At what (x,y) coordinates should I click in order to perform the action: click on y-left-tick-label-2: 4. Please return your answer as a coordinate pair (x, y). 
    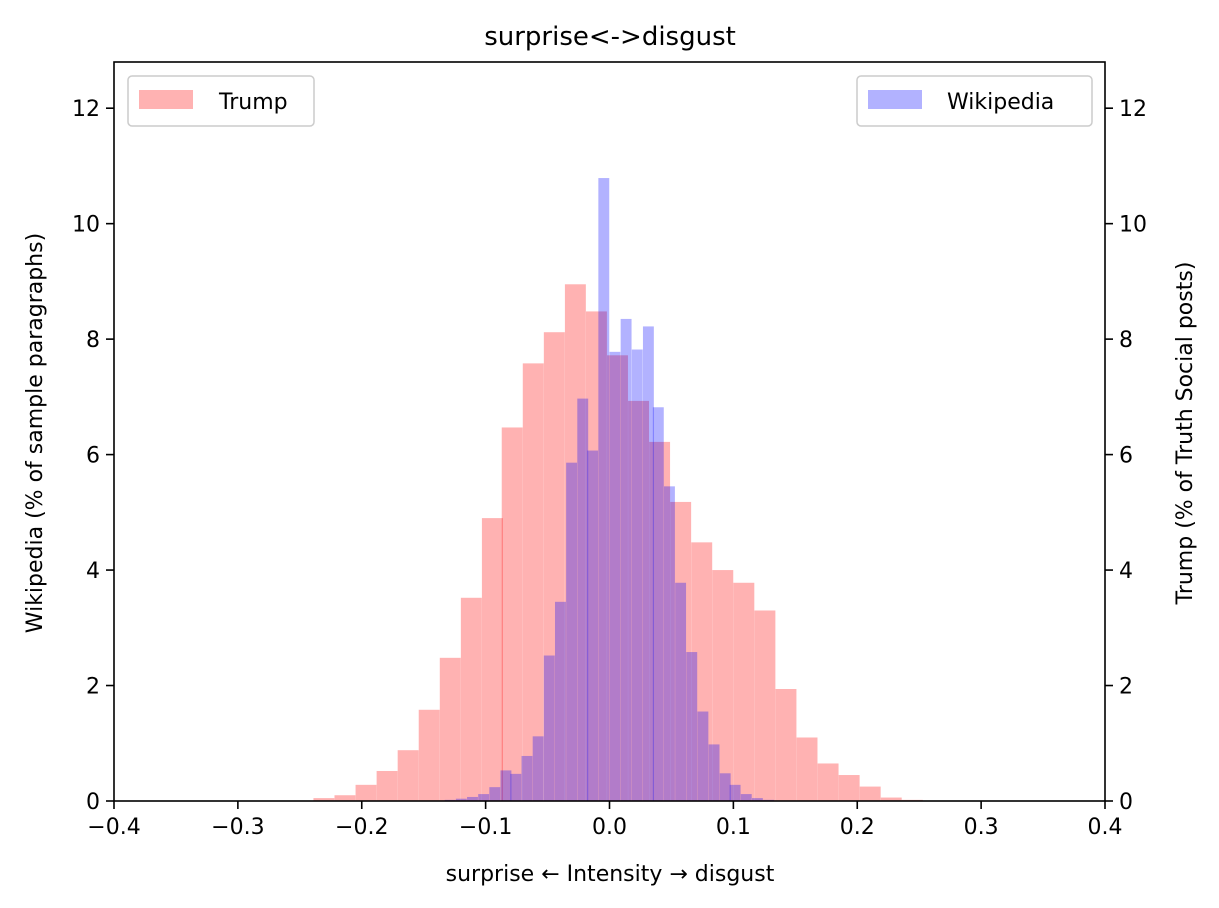
    Looking at the image, I should click on (93, 571).